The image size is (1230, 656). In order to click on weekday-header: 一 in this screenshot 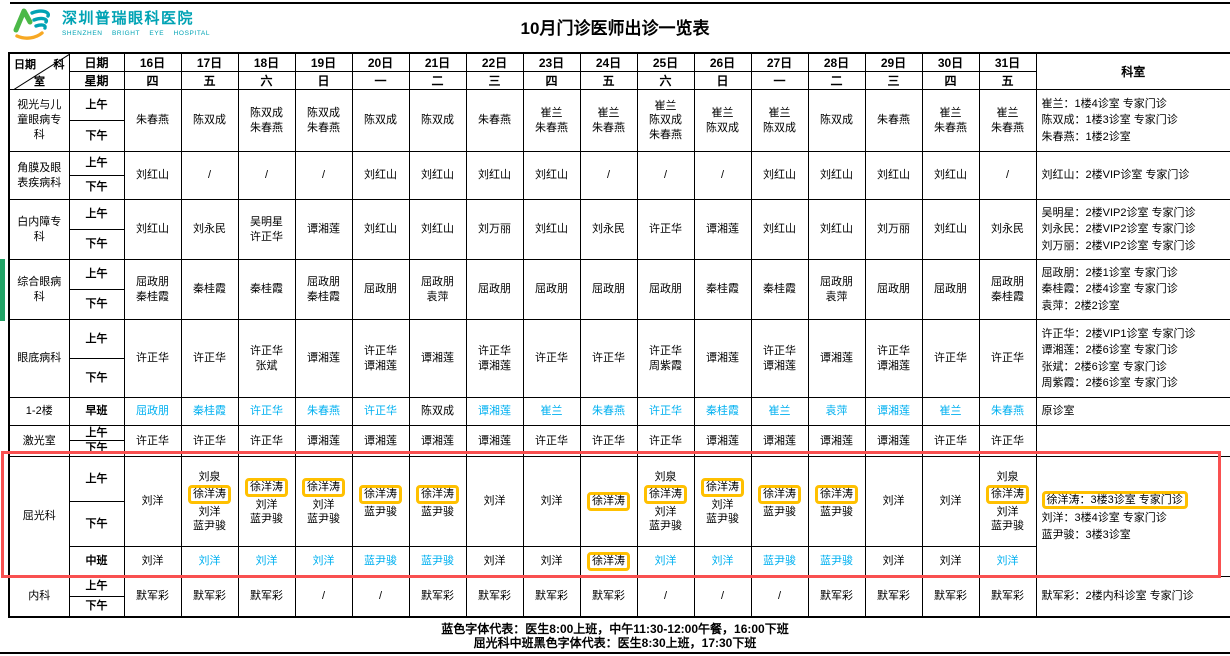, I will do `click(779, 80)`.